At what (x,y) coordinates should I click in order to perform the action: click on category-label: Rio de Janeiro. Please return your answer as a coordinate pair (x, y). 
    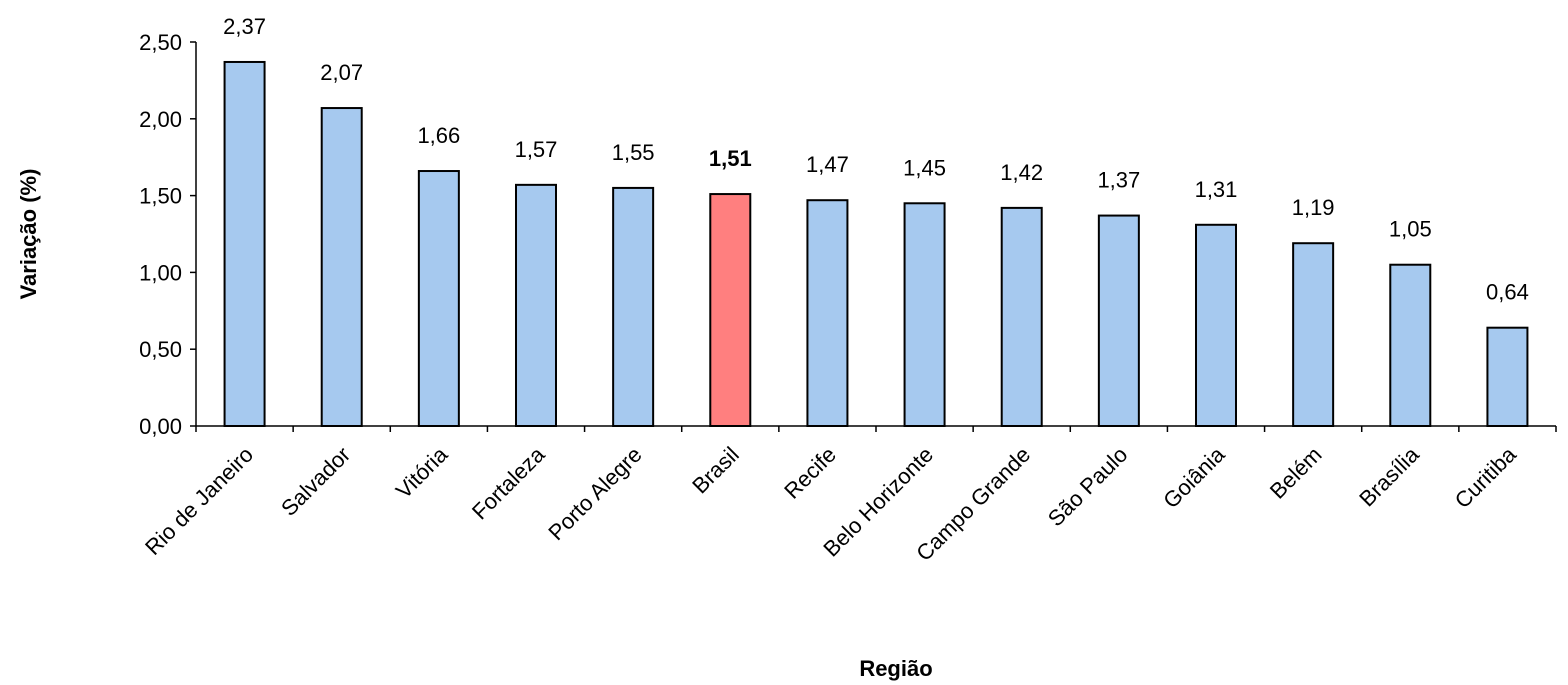
    Looking at the image, I should click on (199, 501).